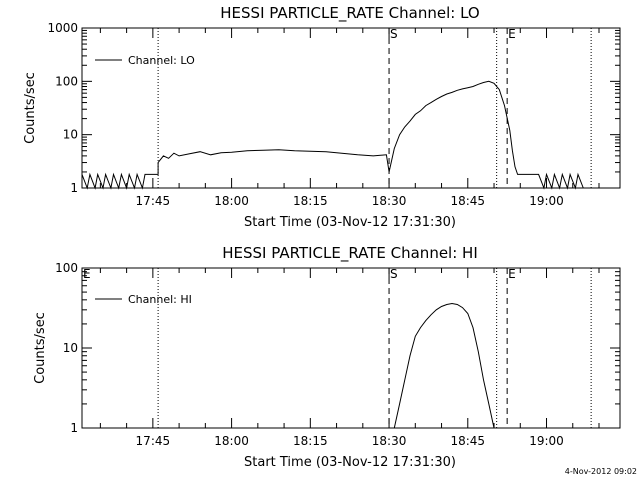  Describe the element at coordinates (350, 253) in the screenshot. I see `chart-title: HESSI PARTICLE_RATE Channel: HI` at that location.